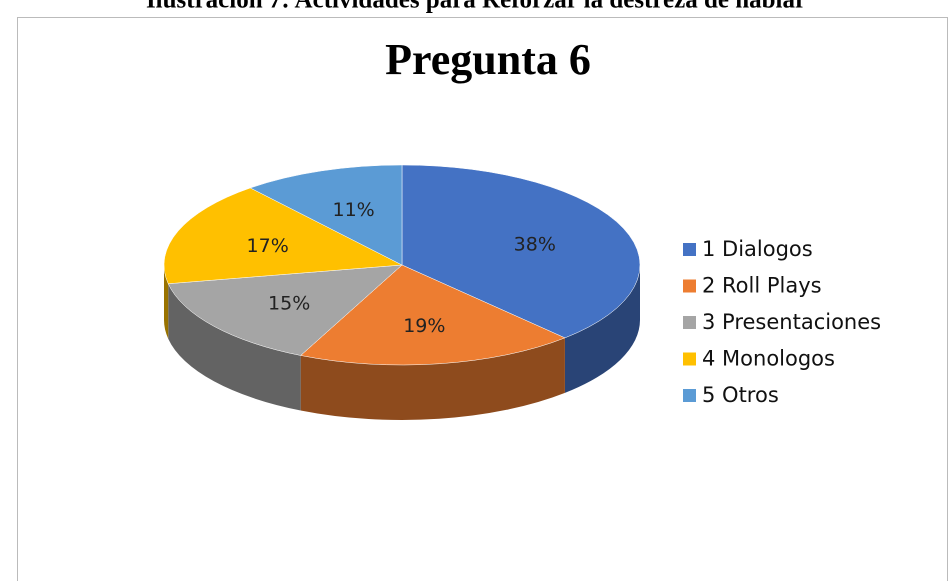 This screenshot has height=581, width=952. What do you see at coordinates (535, 244) in the screenshot?
I see `data-label: 38%` at bounding box center [535, 244].